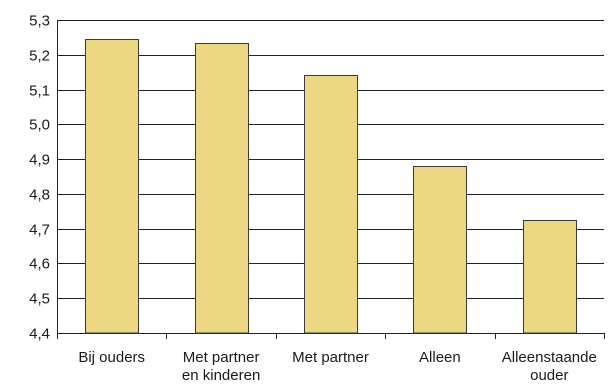 This screenshot has width=611, height=388. I want to click on y-tick-labels: 4,4 4,5 4,6 4,7 4,8 4,9 5,0 5,1 5,2 5,3, so click(39, 178).